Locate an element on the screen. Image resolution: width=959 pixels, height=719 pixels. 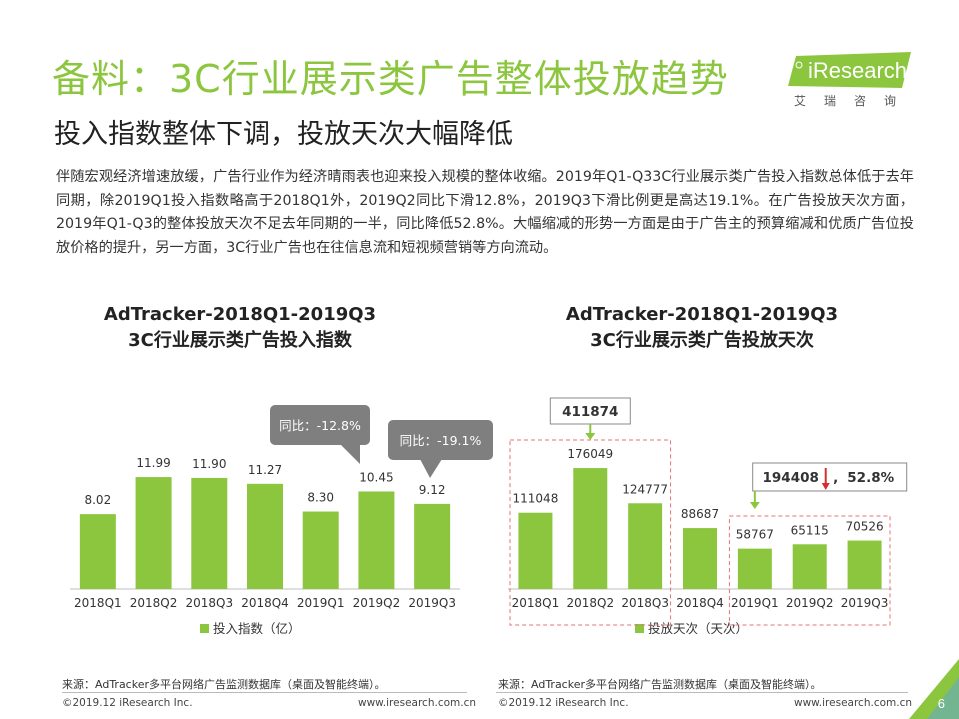
chart2-tick-label: 2019Q1 is located at coordinates (755, 603).